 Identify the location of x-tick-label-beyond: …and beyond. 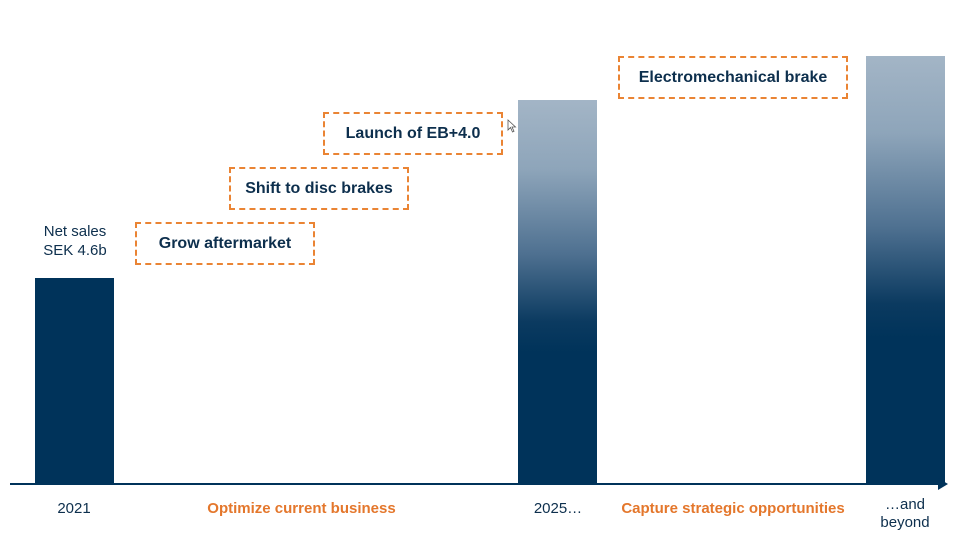
(905, 514).